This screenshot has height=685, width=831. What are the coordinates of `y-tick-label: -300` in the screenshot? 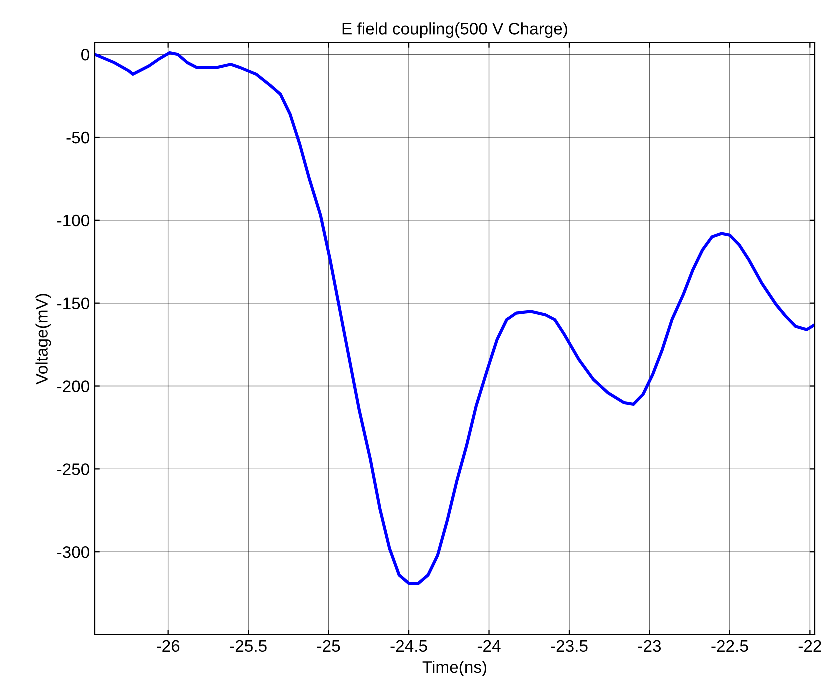 It's located at (74, 552).